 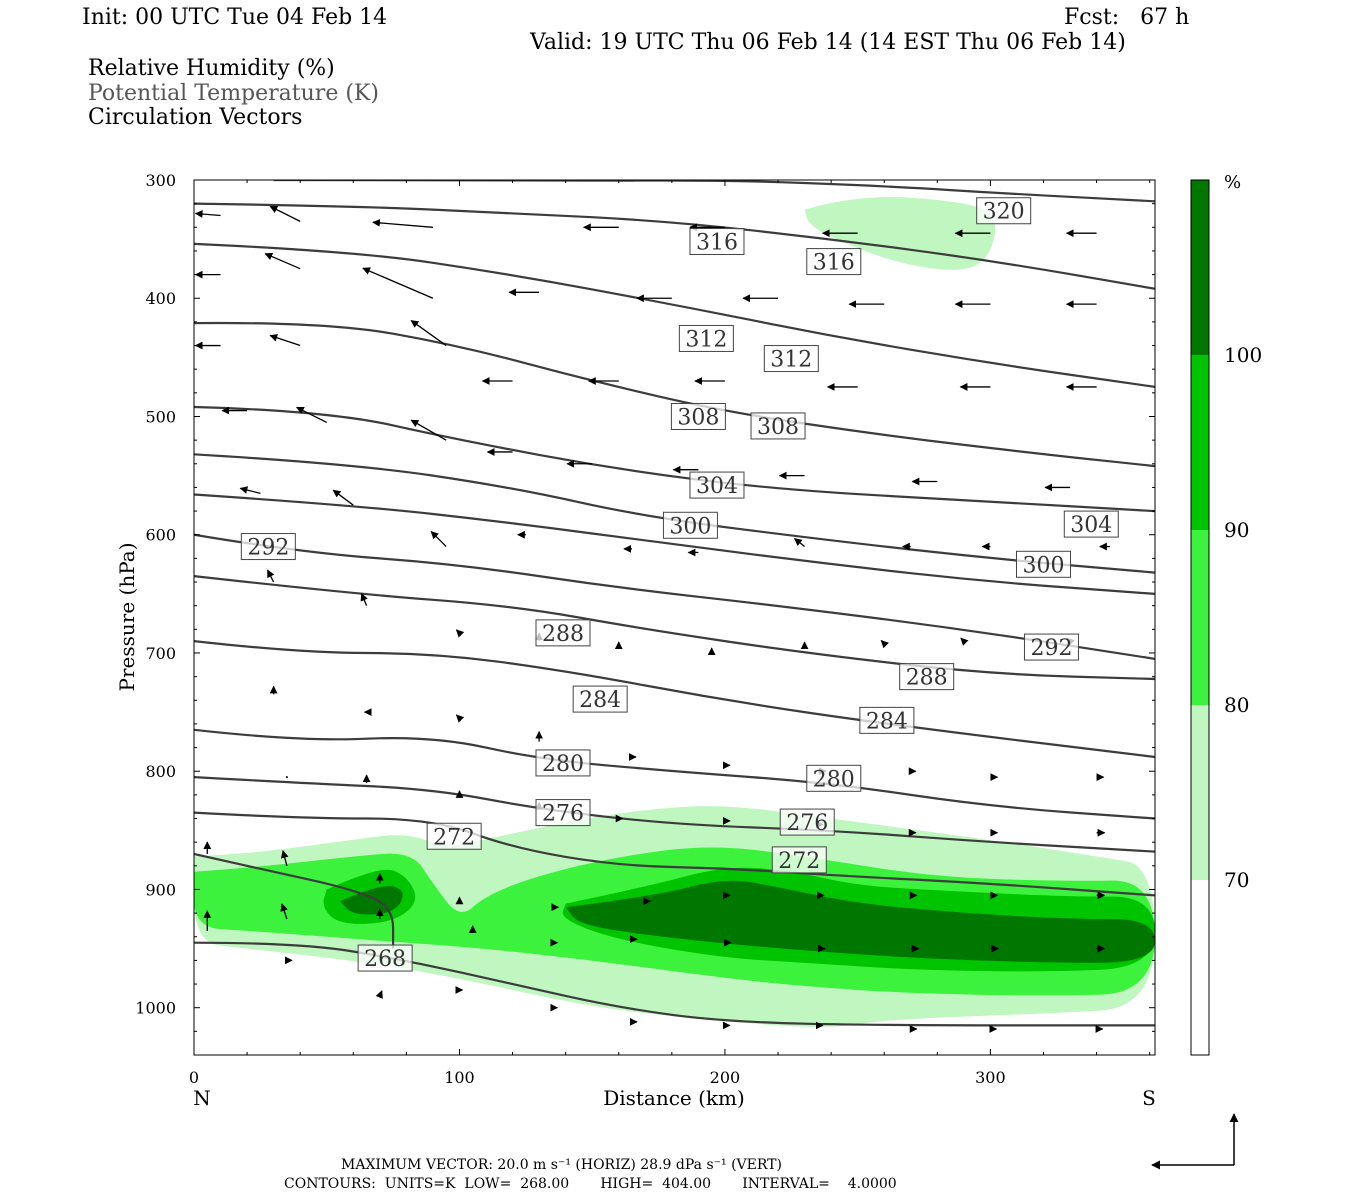 What do you see at coordinates (160, 180) in the screenshot?
I see `y-tick-label: 300` at bounding box center [160, 180].